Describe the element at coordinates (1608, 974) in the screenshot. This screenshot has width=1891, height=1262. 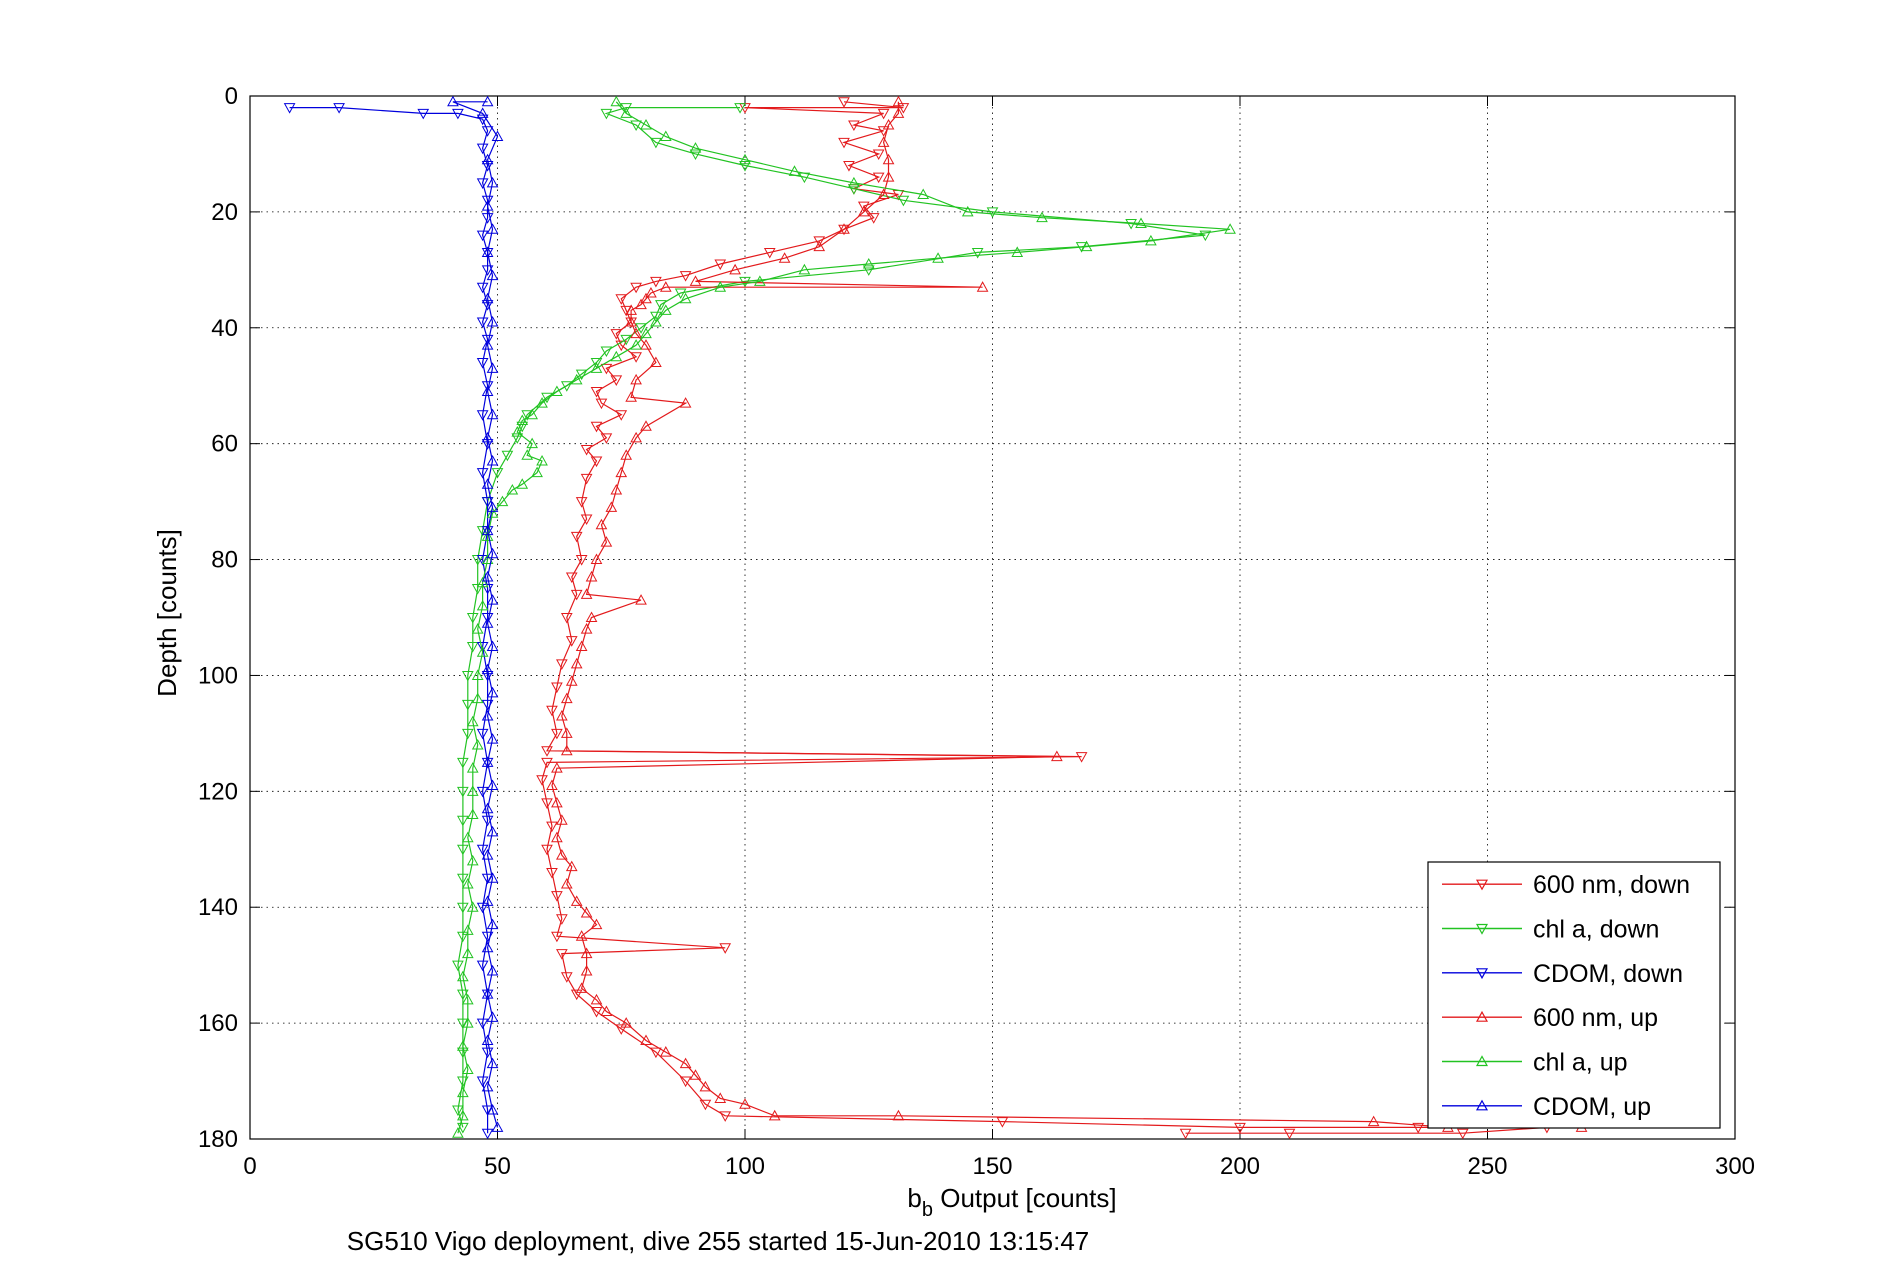
I see `legend-label: CDOM, down` at that location.